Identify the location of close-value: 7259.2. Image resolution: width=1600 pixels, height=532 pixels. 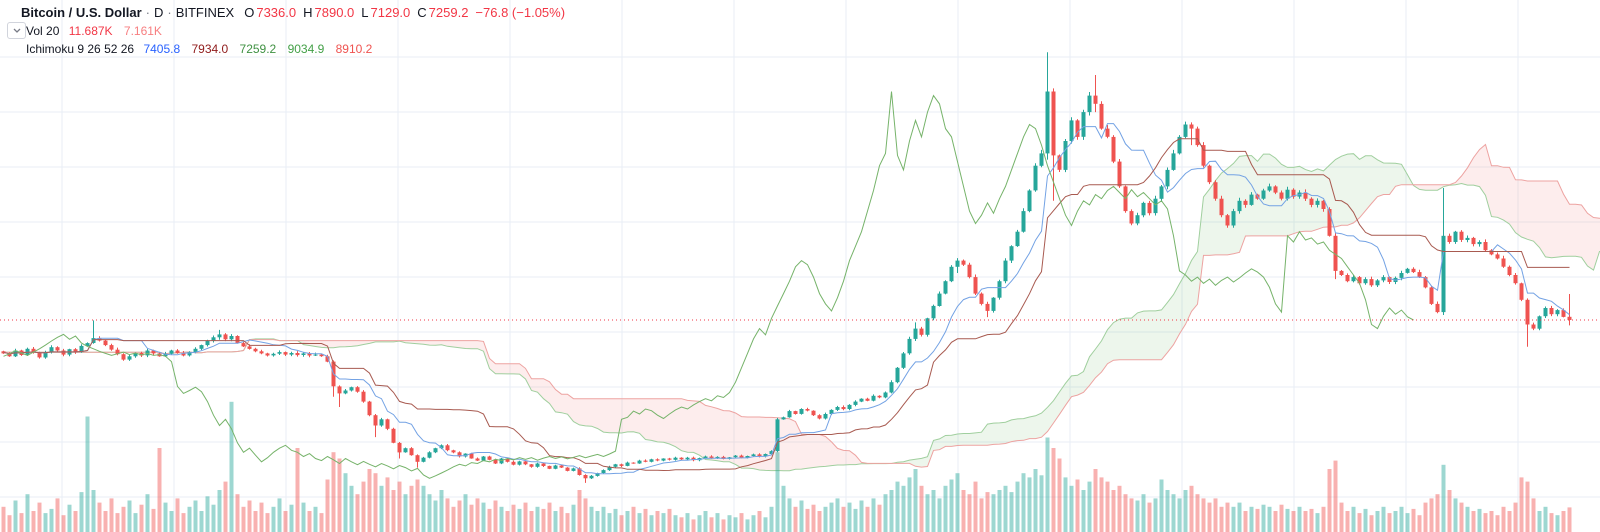
(448, 12).